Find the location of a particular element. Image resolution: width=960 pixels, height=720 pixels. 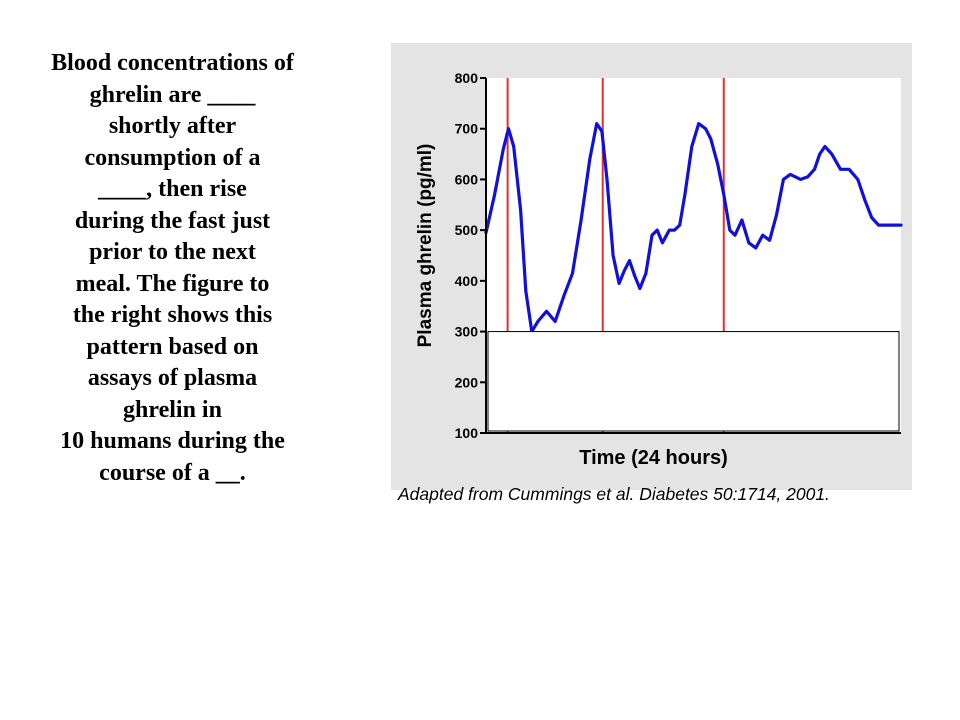

y-tick-label: 700 is located at coordinates (467, 129).